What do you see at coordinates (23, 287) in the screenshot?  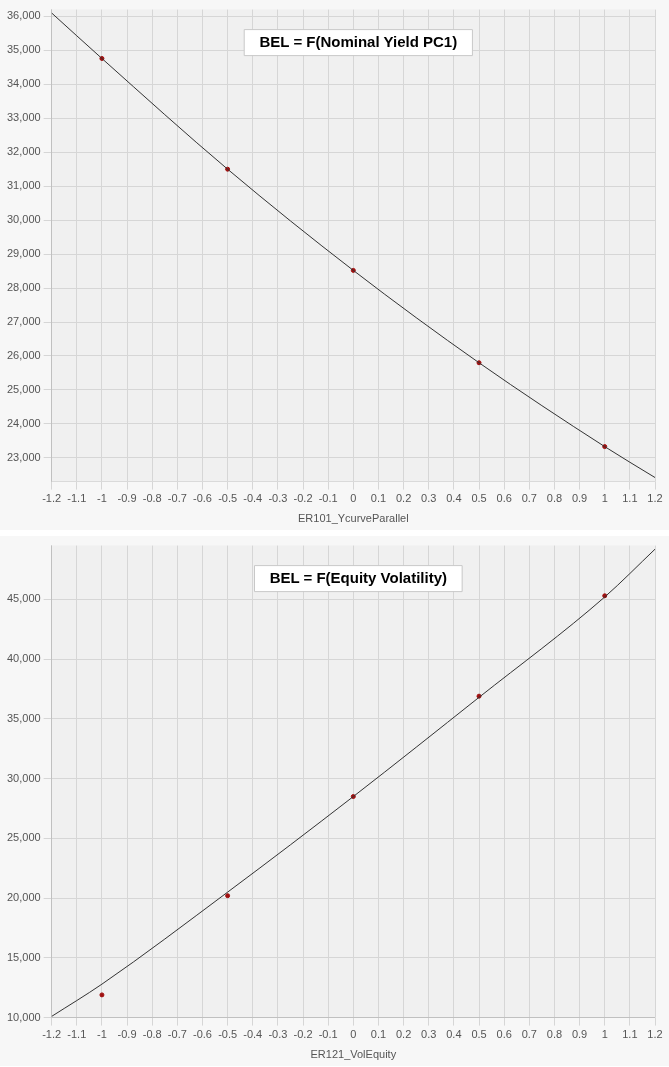 I see `y-tick-label: 28,000` at bounding box center [23, 287].